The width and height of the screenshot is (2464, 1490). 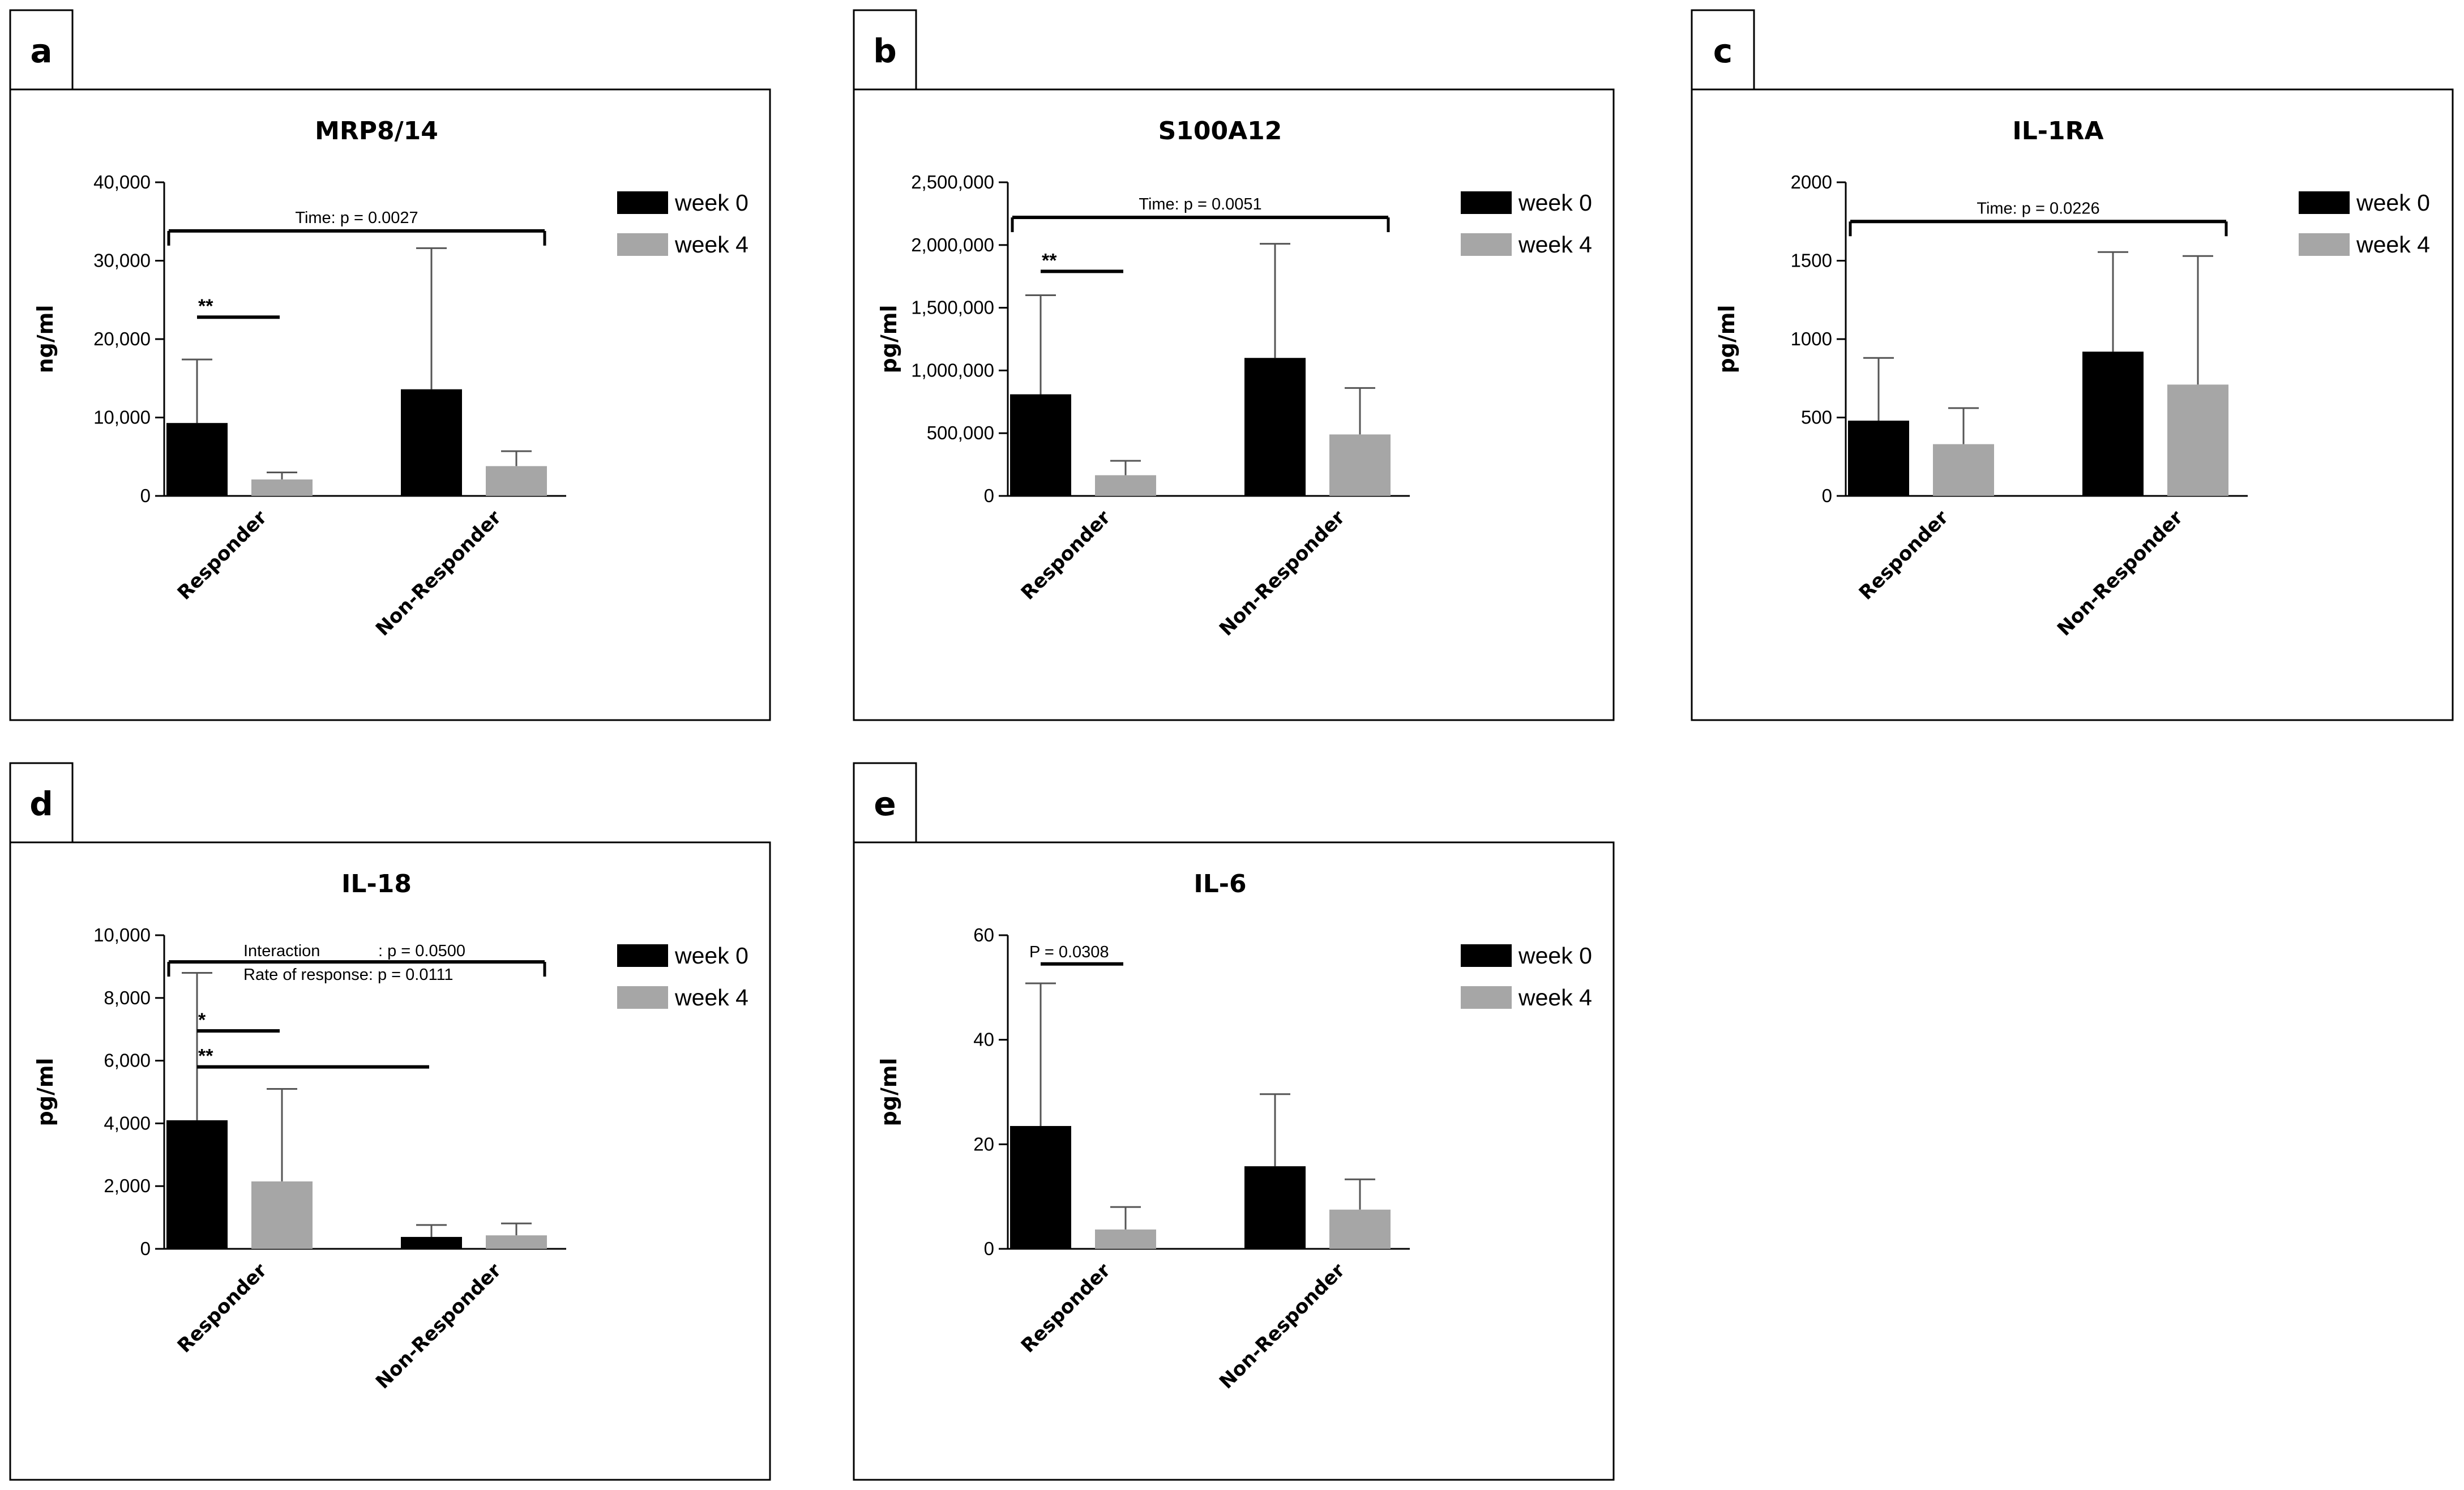 I want to click on y-tick-label: 20, so click(x=983, y=1144).